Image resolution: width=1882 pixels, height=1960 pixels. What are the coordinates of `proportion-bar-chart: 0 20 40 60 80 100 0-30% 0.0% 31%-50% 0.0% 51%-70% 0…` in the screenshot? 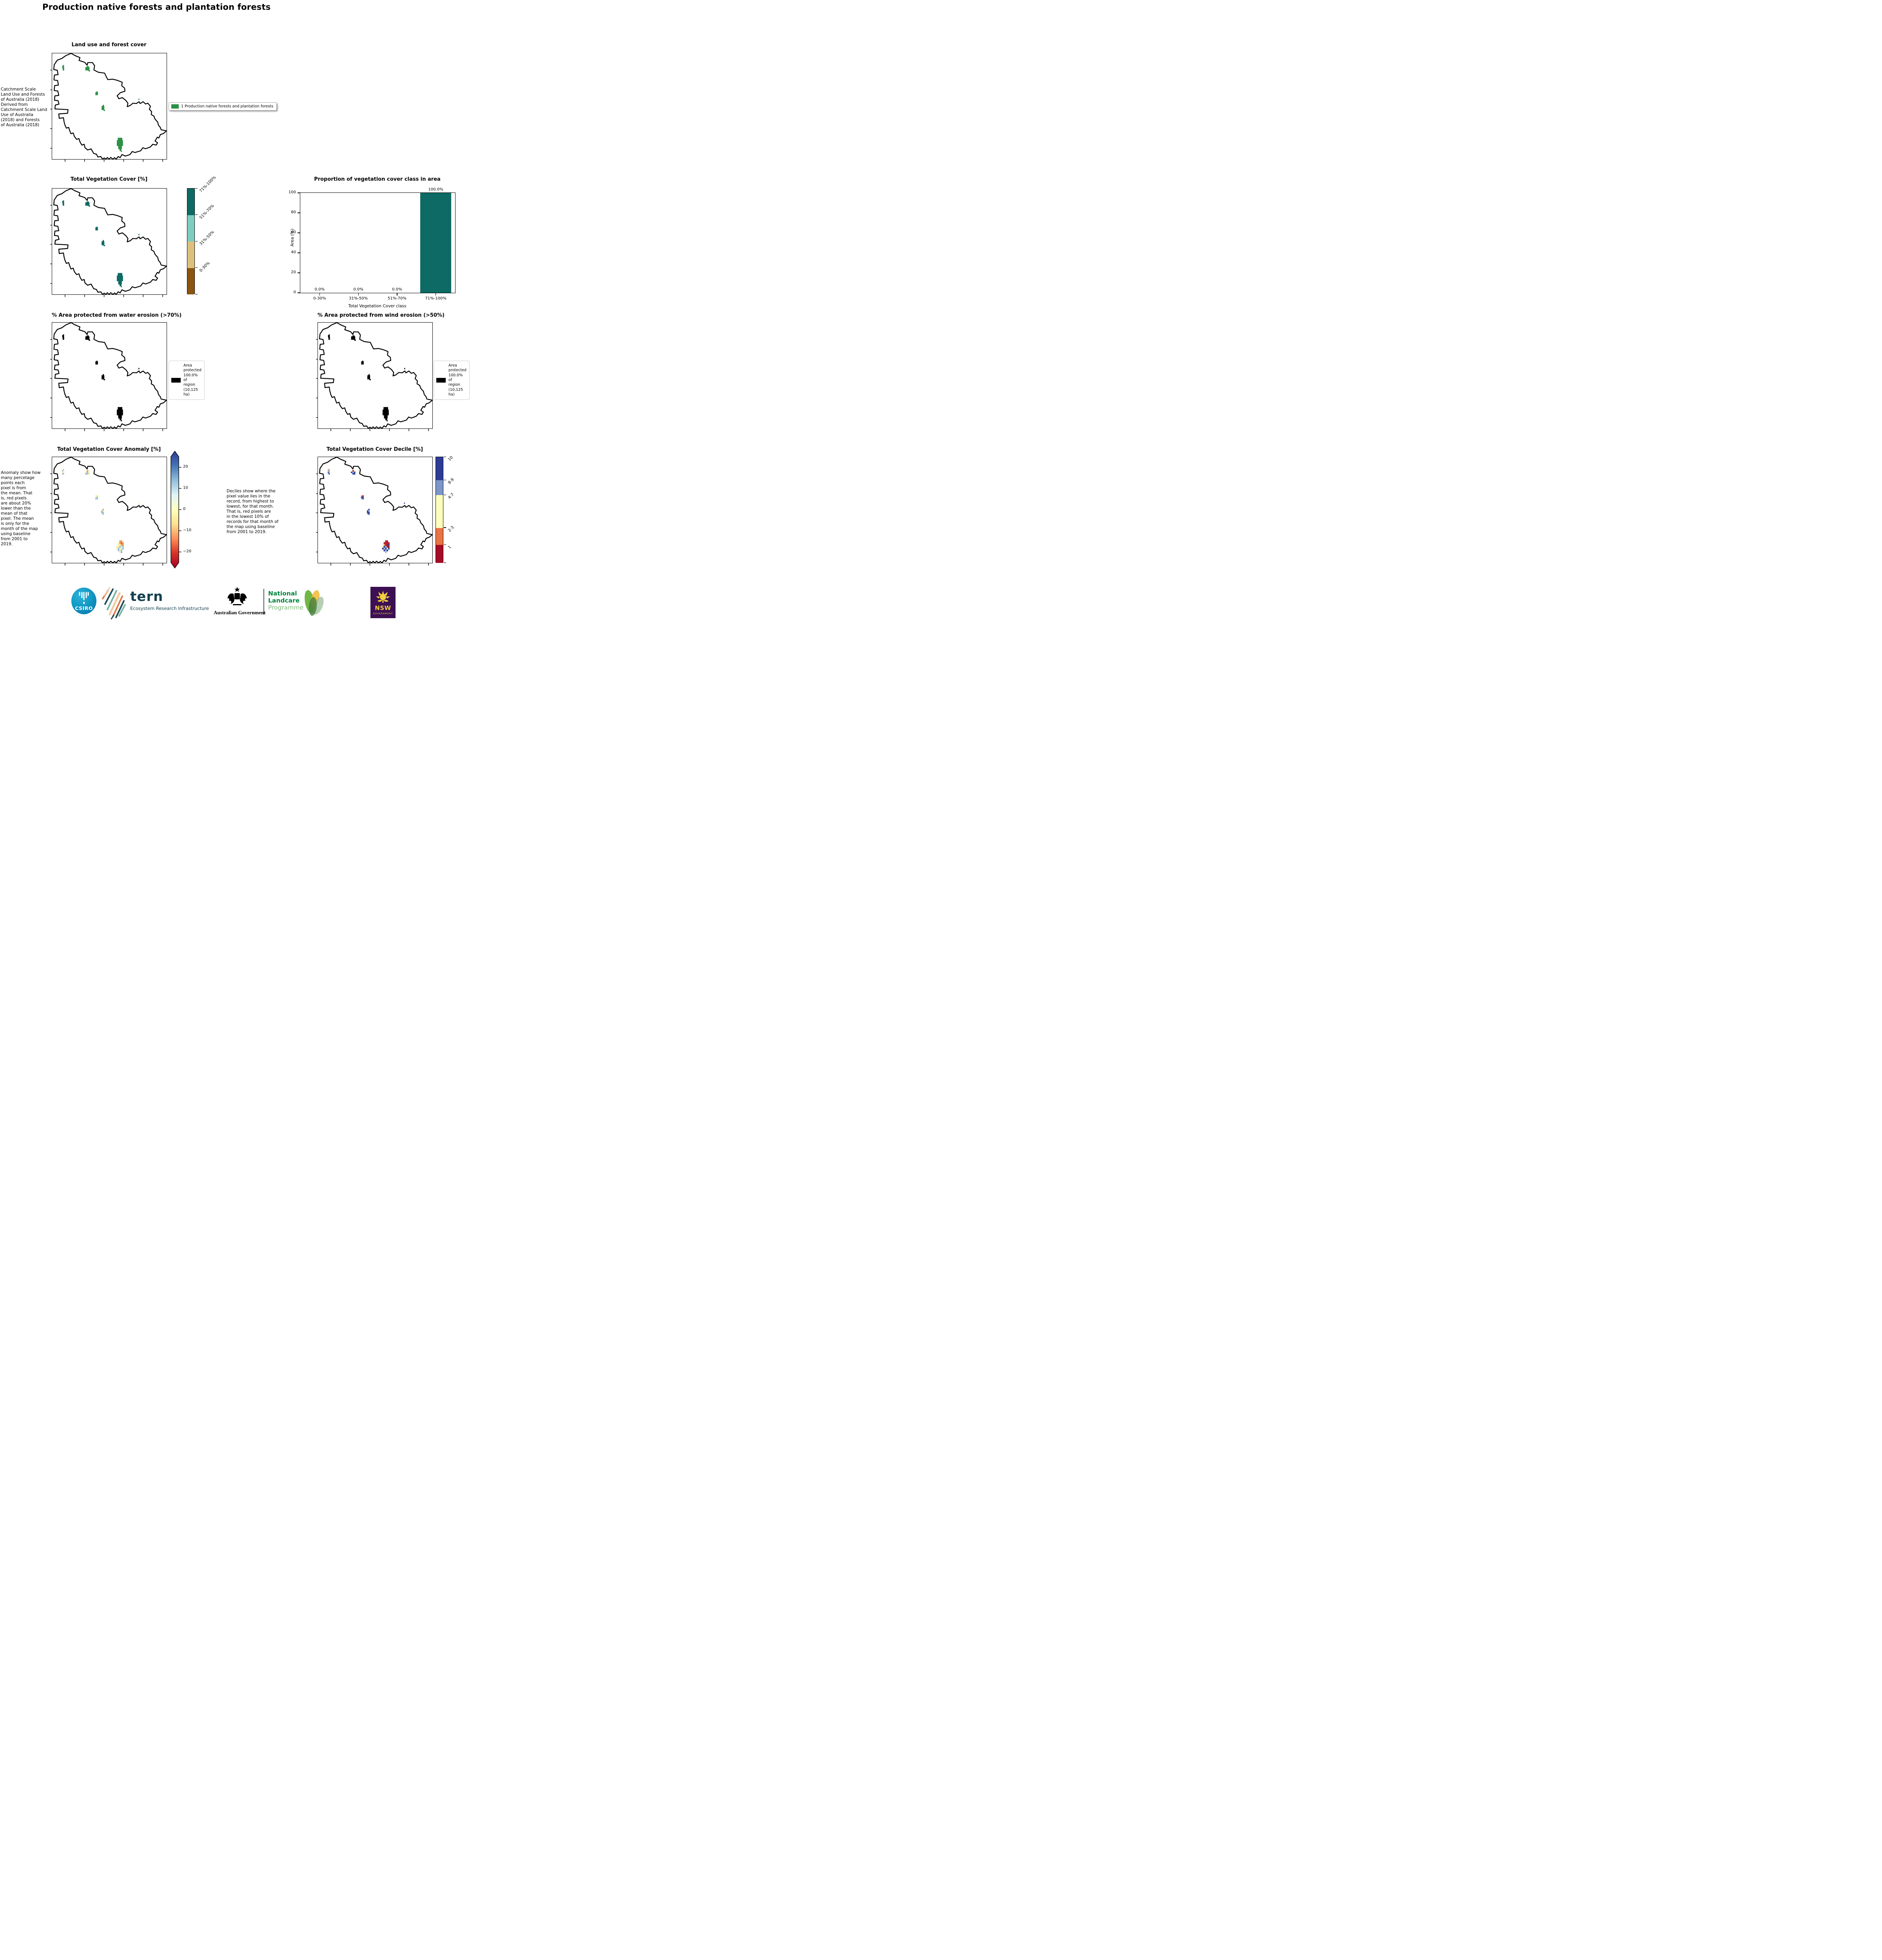 It's located at (373, 244).